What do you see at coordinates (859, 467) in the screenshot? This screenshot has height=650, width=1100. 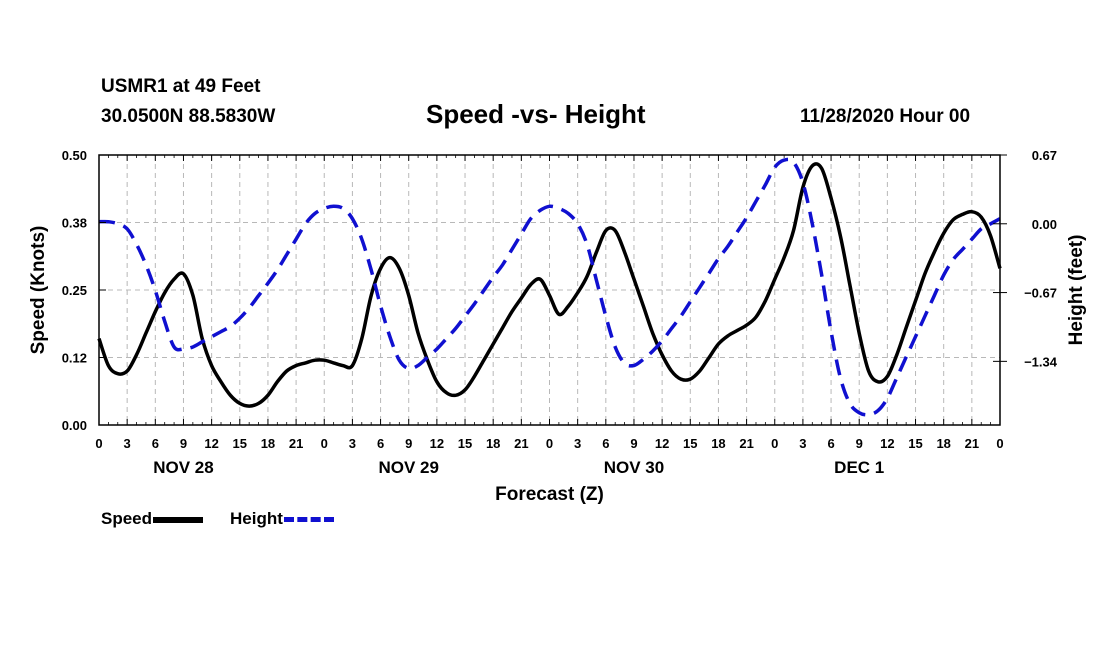 I see `day-label: DEC 1` at bounding box center [859, 467].